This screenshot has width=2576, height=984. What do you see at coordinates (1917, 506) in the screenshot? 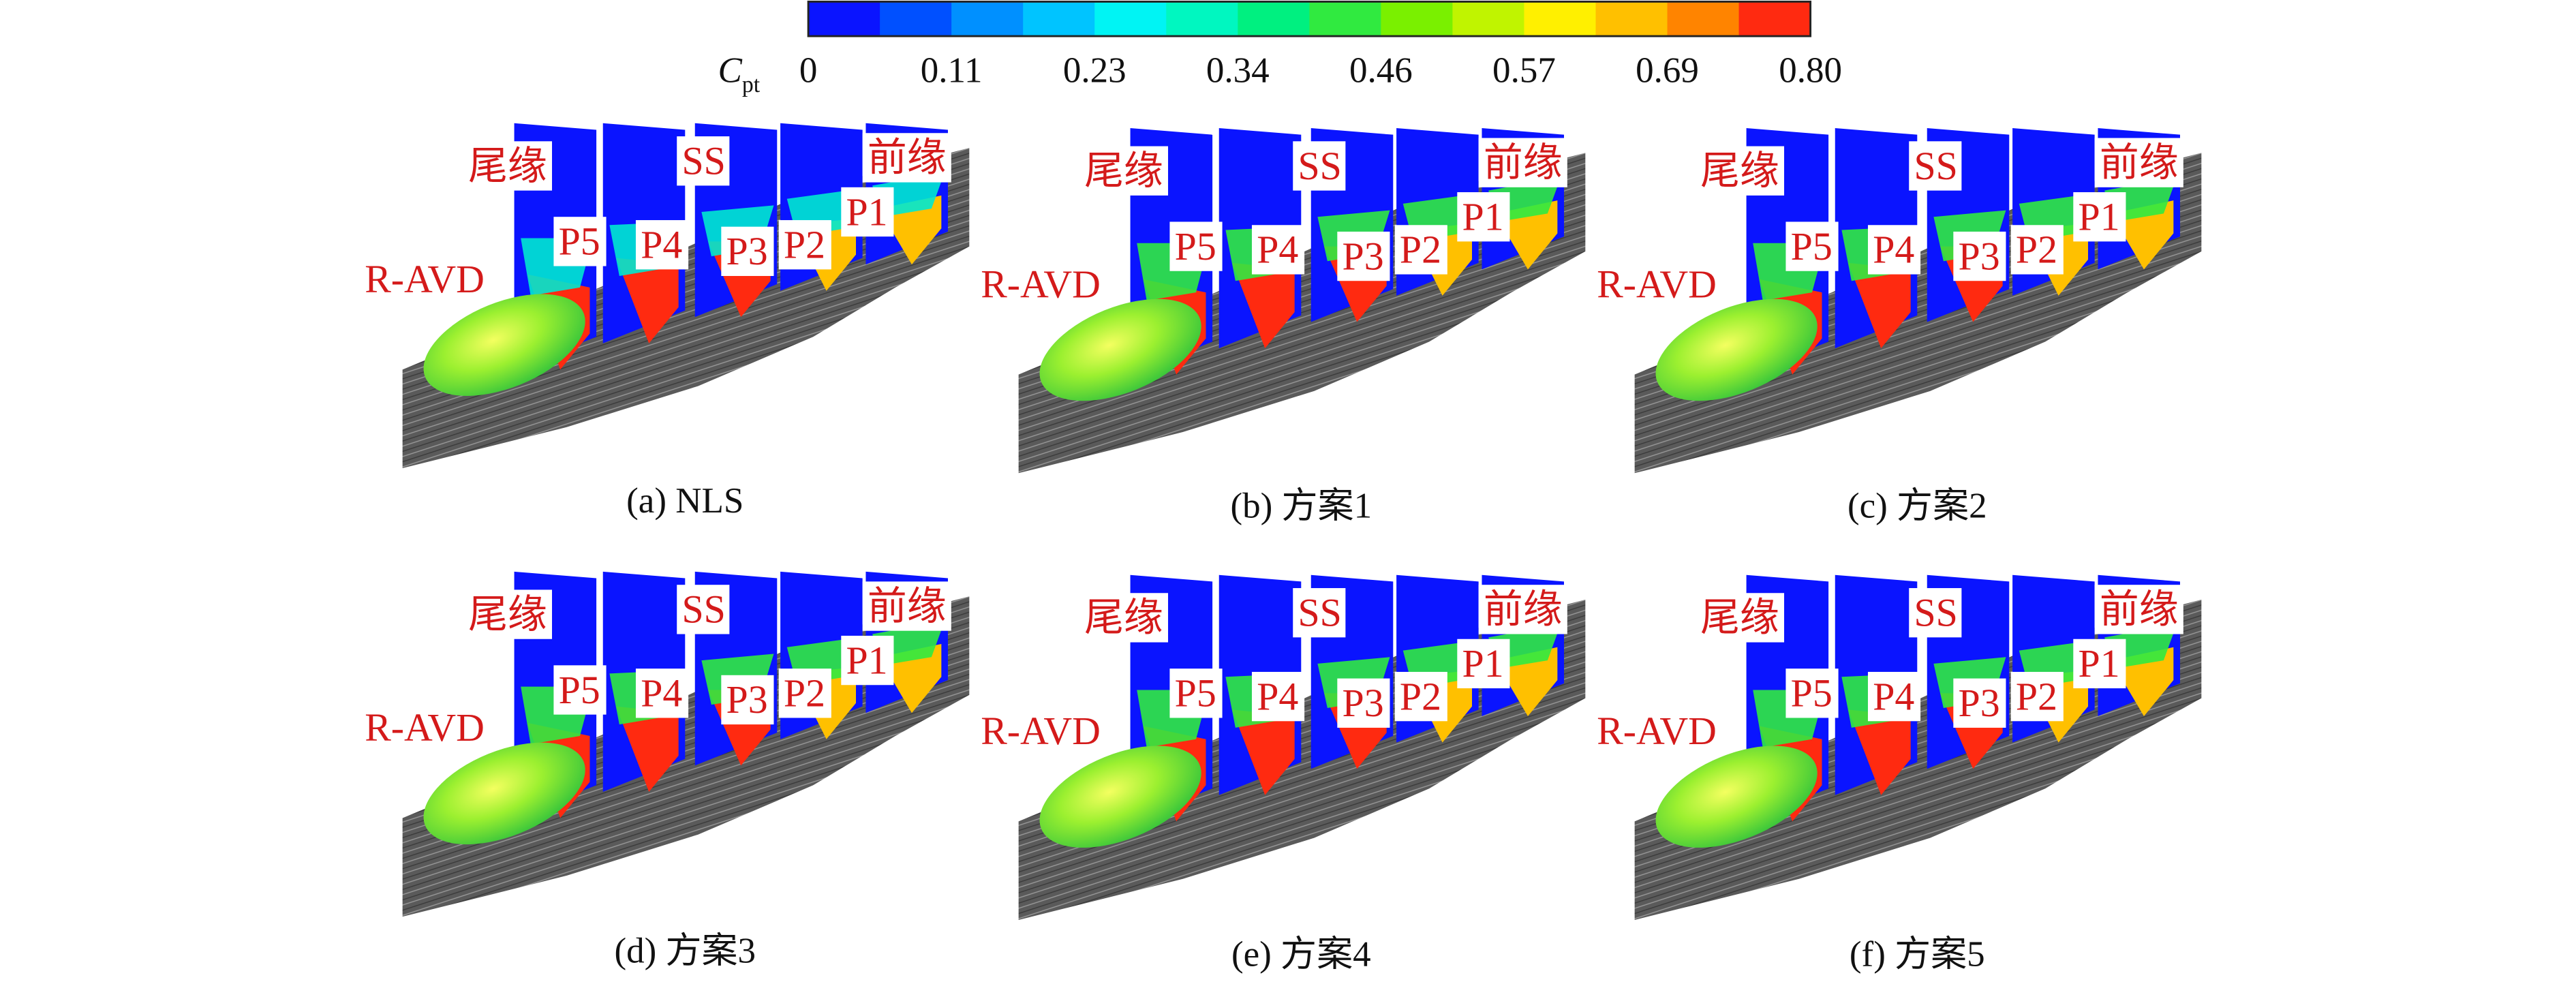
I see `panel-caption: (c) 方案2` at bounding box center [1917, 506].